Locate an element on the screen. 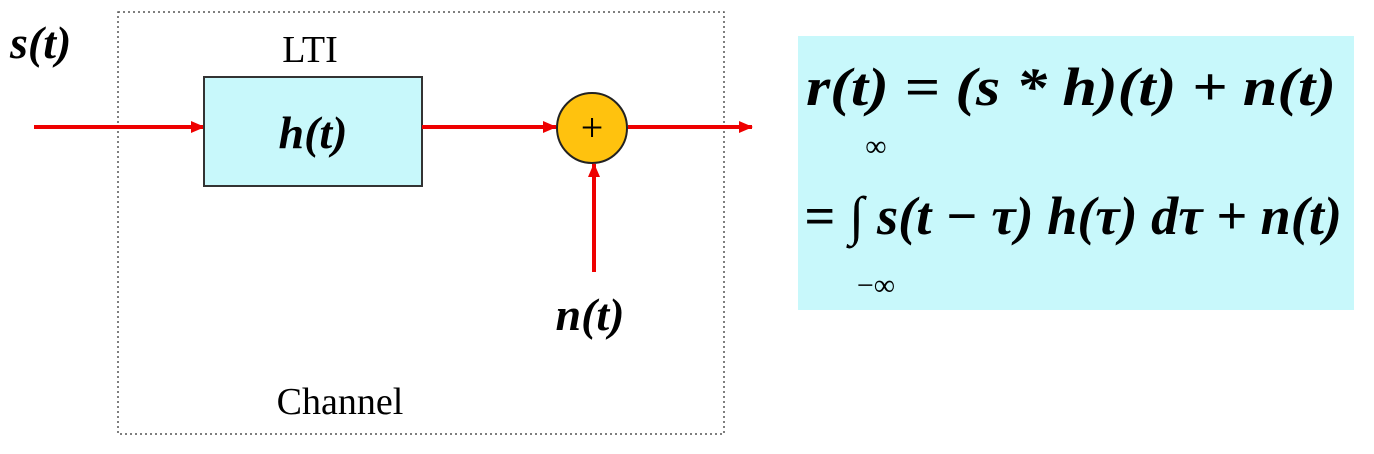 Image resolution: width=1374 pixels, height=454 pixels. equation-line-1: r(t) = (s * h)(t) + n(t) is located at coordinates (1071, 87).